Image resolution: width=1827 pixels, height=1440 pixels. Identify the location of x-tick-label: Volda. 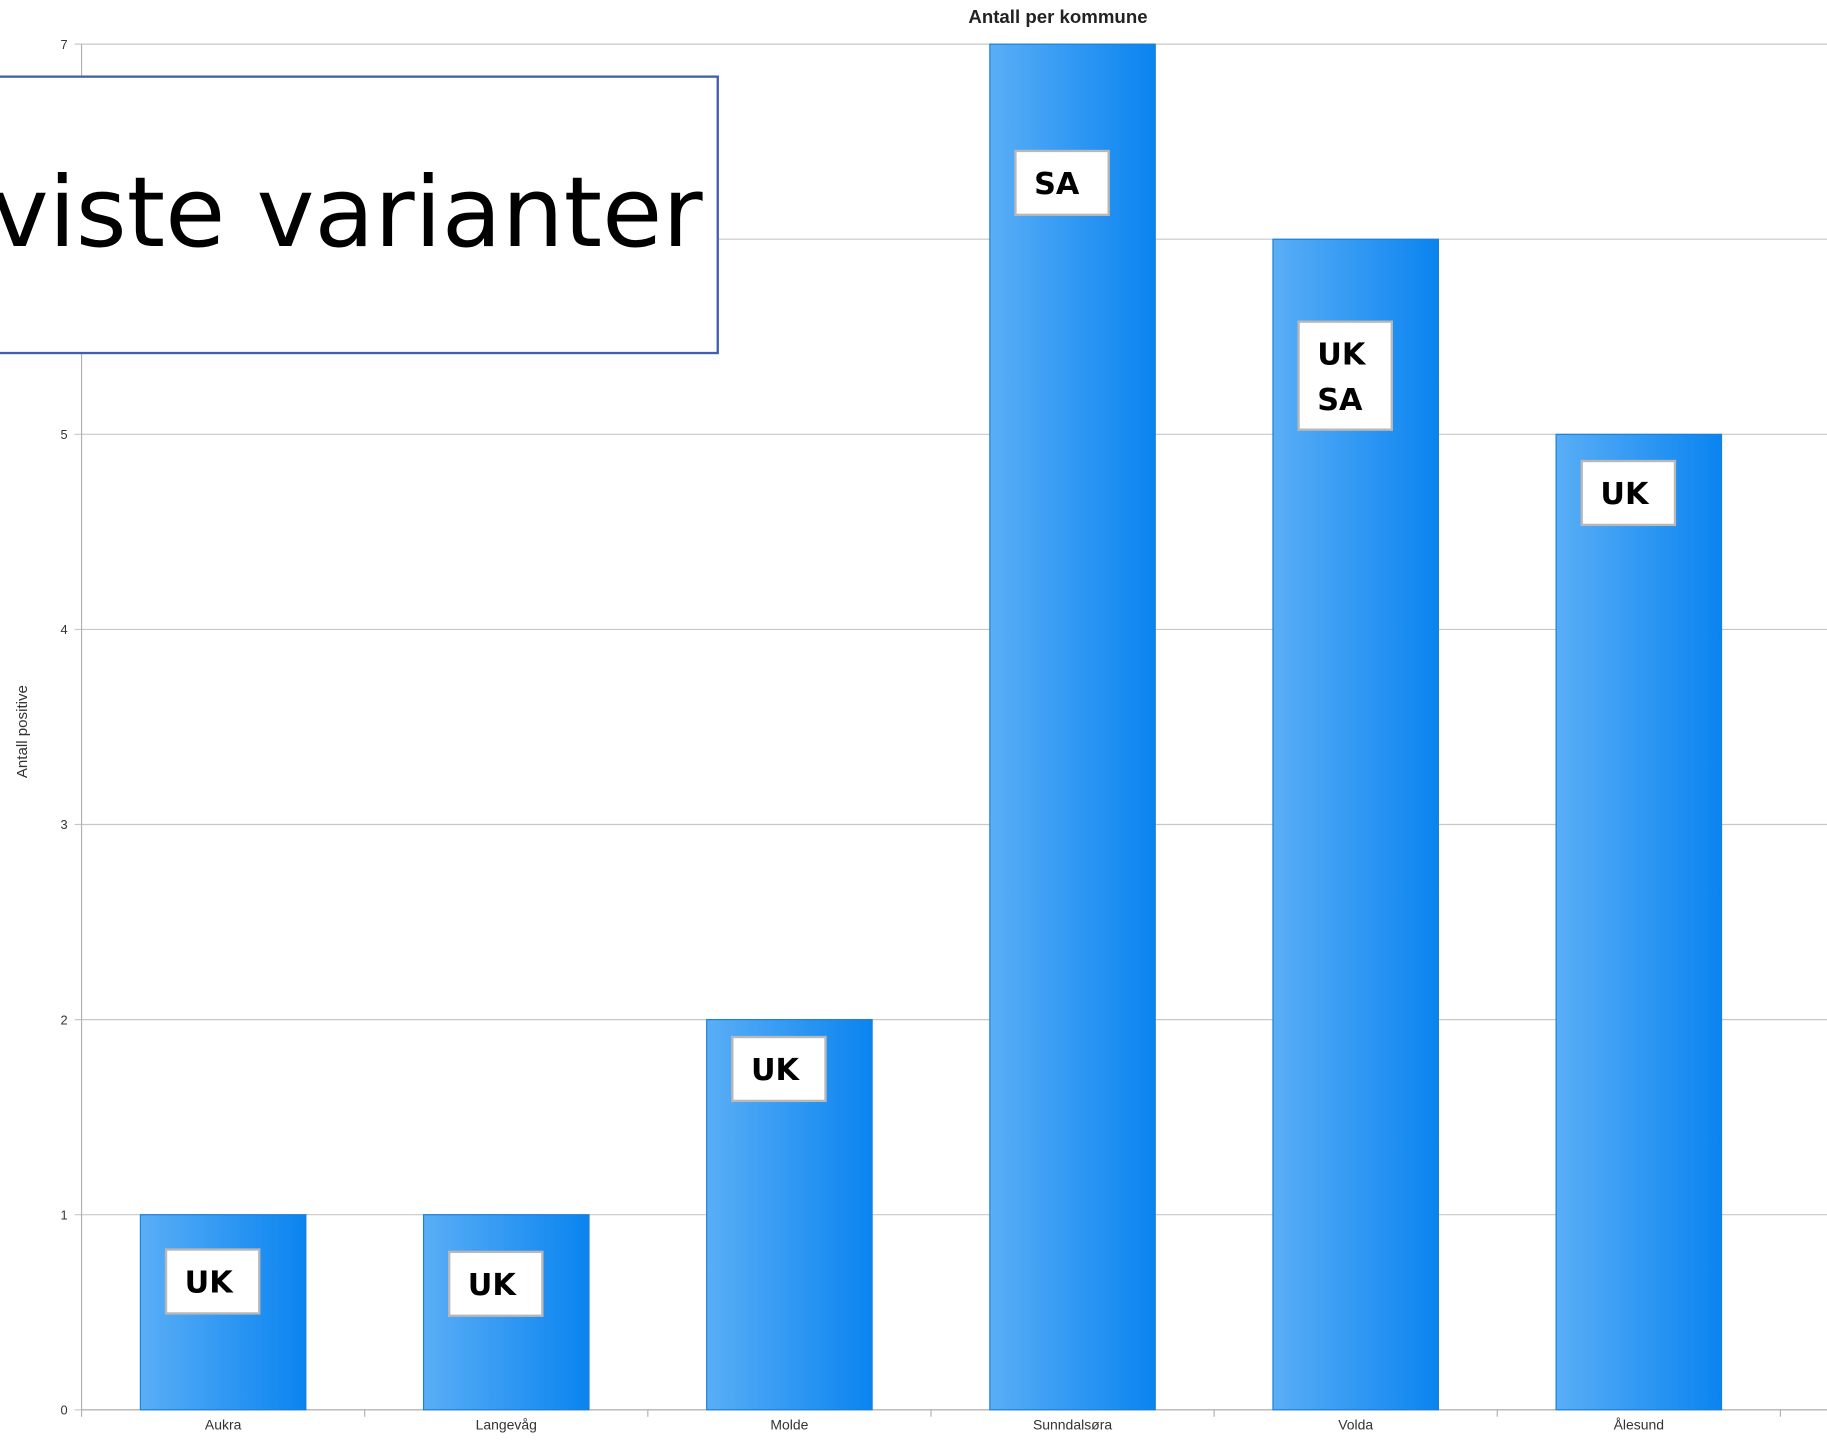
(1355, 1425).